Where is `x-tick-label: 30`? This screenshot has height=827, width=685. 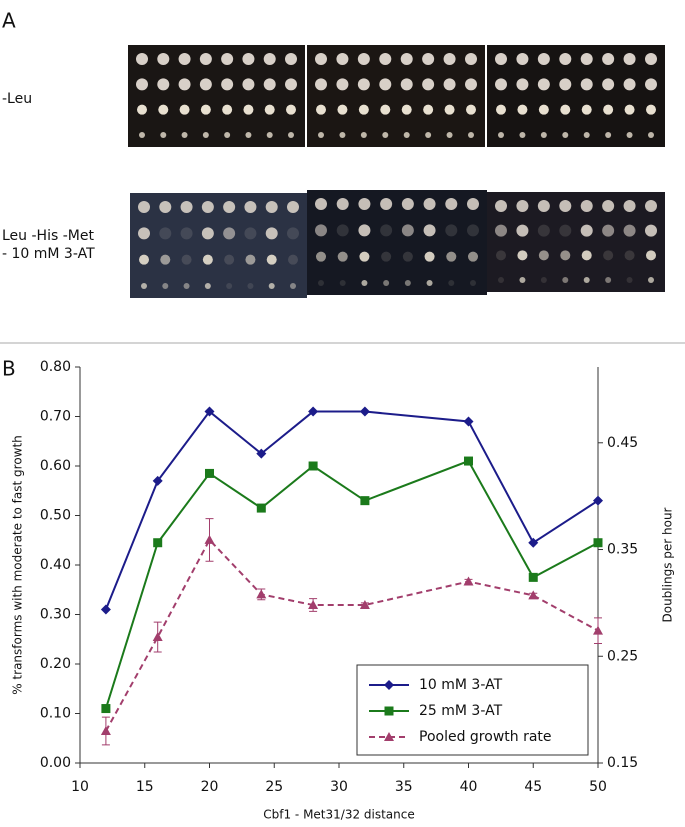 x-tick-label: 30 is located at coordinates (339, 787).